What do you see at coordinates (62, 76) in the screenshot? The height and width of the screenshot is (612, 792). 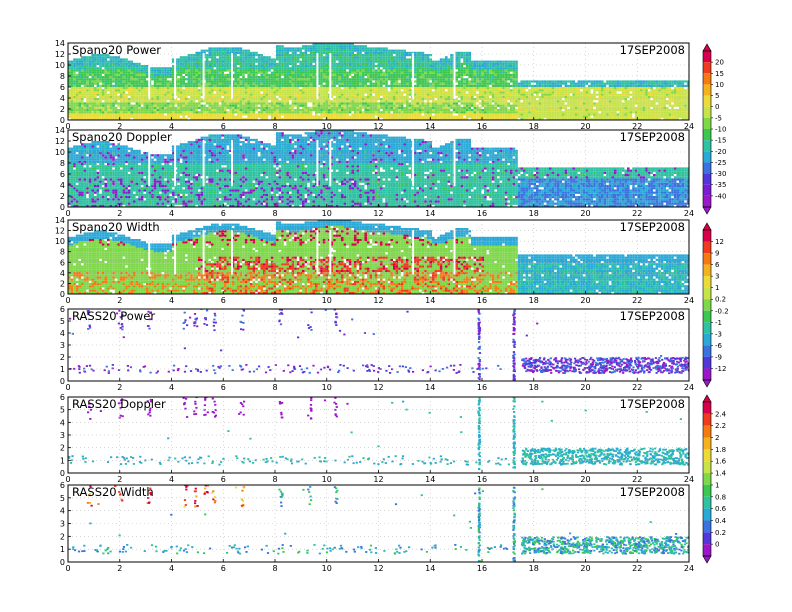 I see `y-tick-label: 8` at bounding box center [62, 76].